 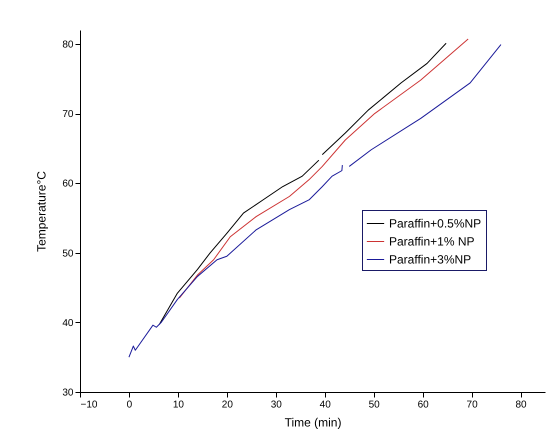 What do you see at coordinates (431, 241) in the screenshot?
I see `legend-label: Paraffin+1% NP` at bounding box center [431, 241].